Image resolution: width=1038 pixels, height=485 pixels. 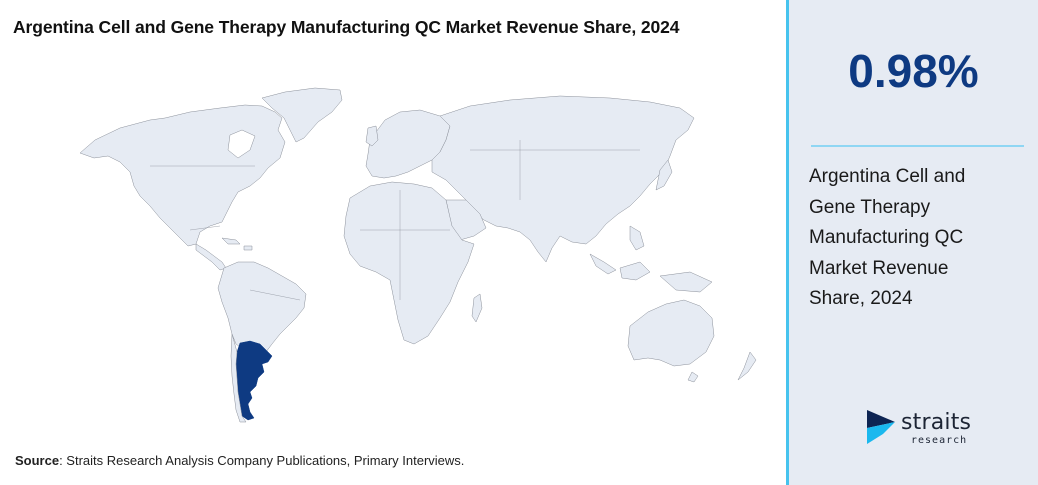 What do you see at coordinates (262, 309) in the screenshot?
I see `south-america` at bounding box center [262, 309].